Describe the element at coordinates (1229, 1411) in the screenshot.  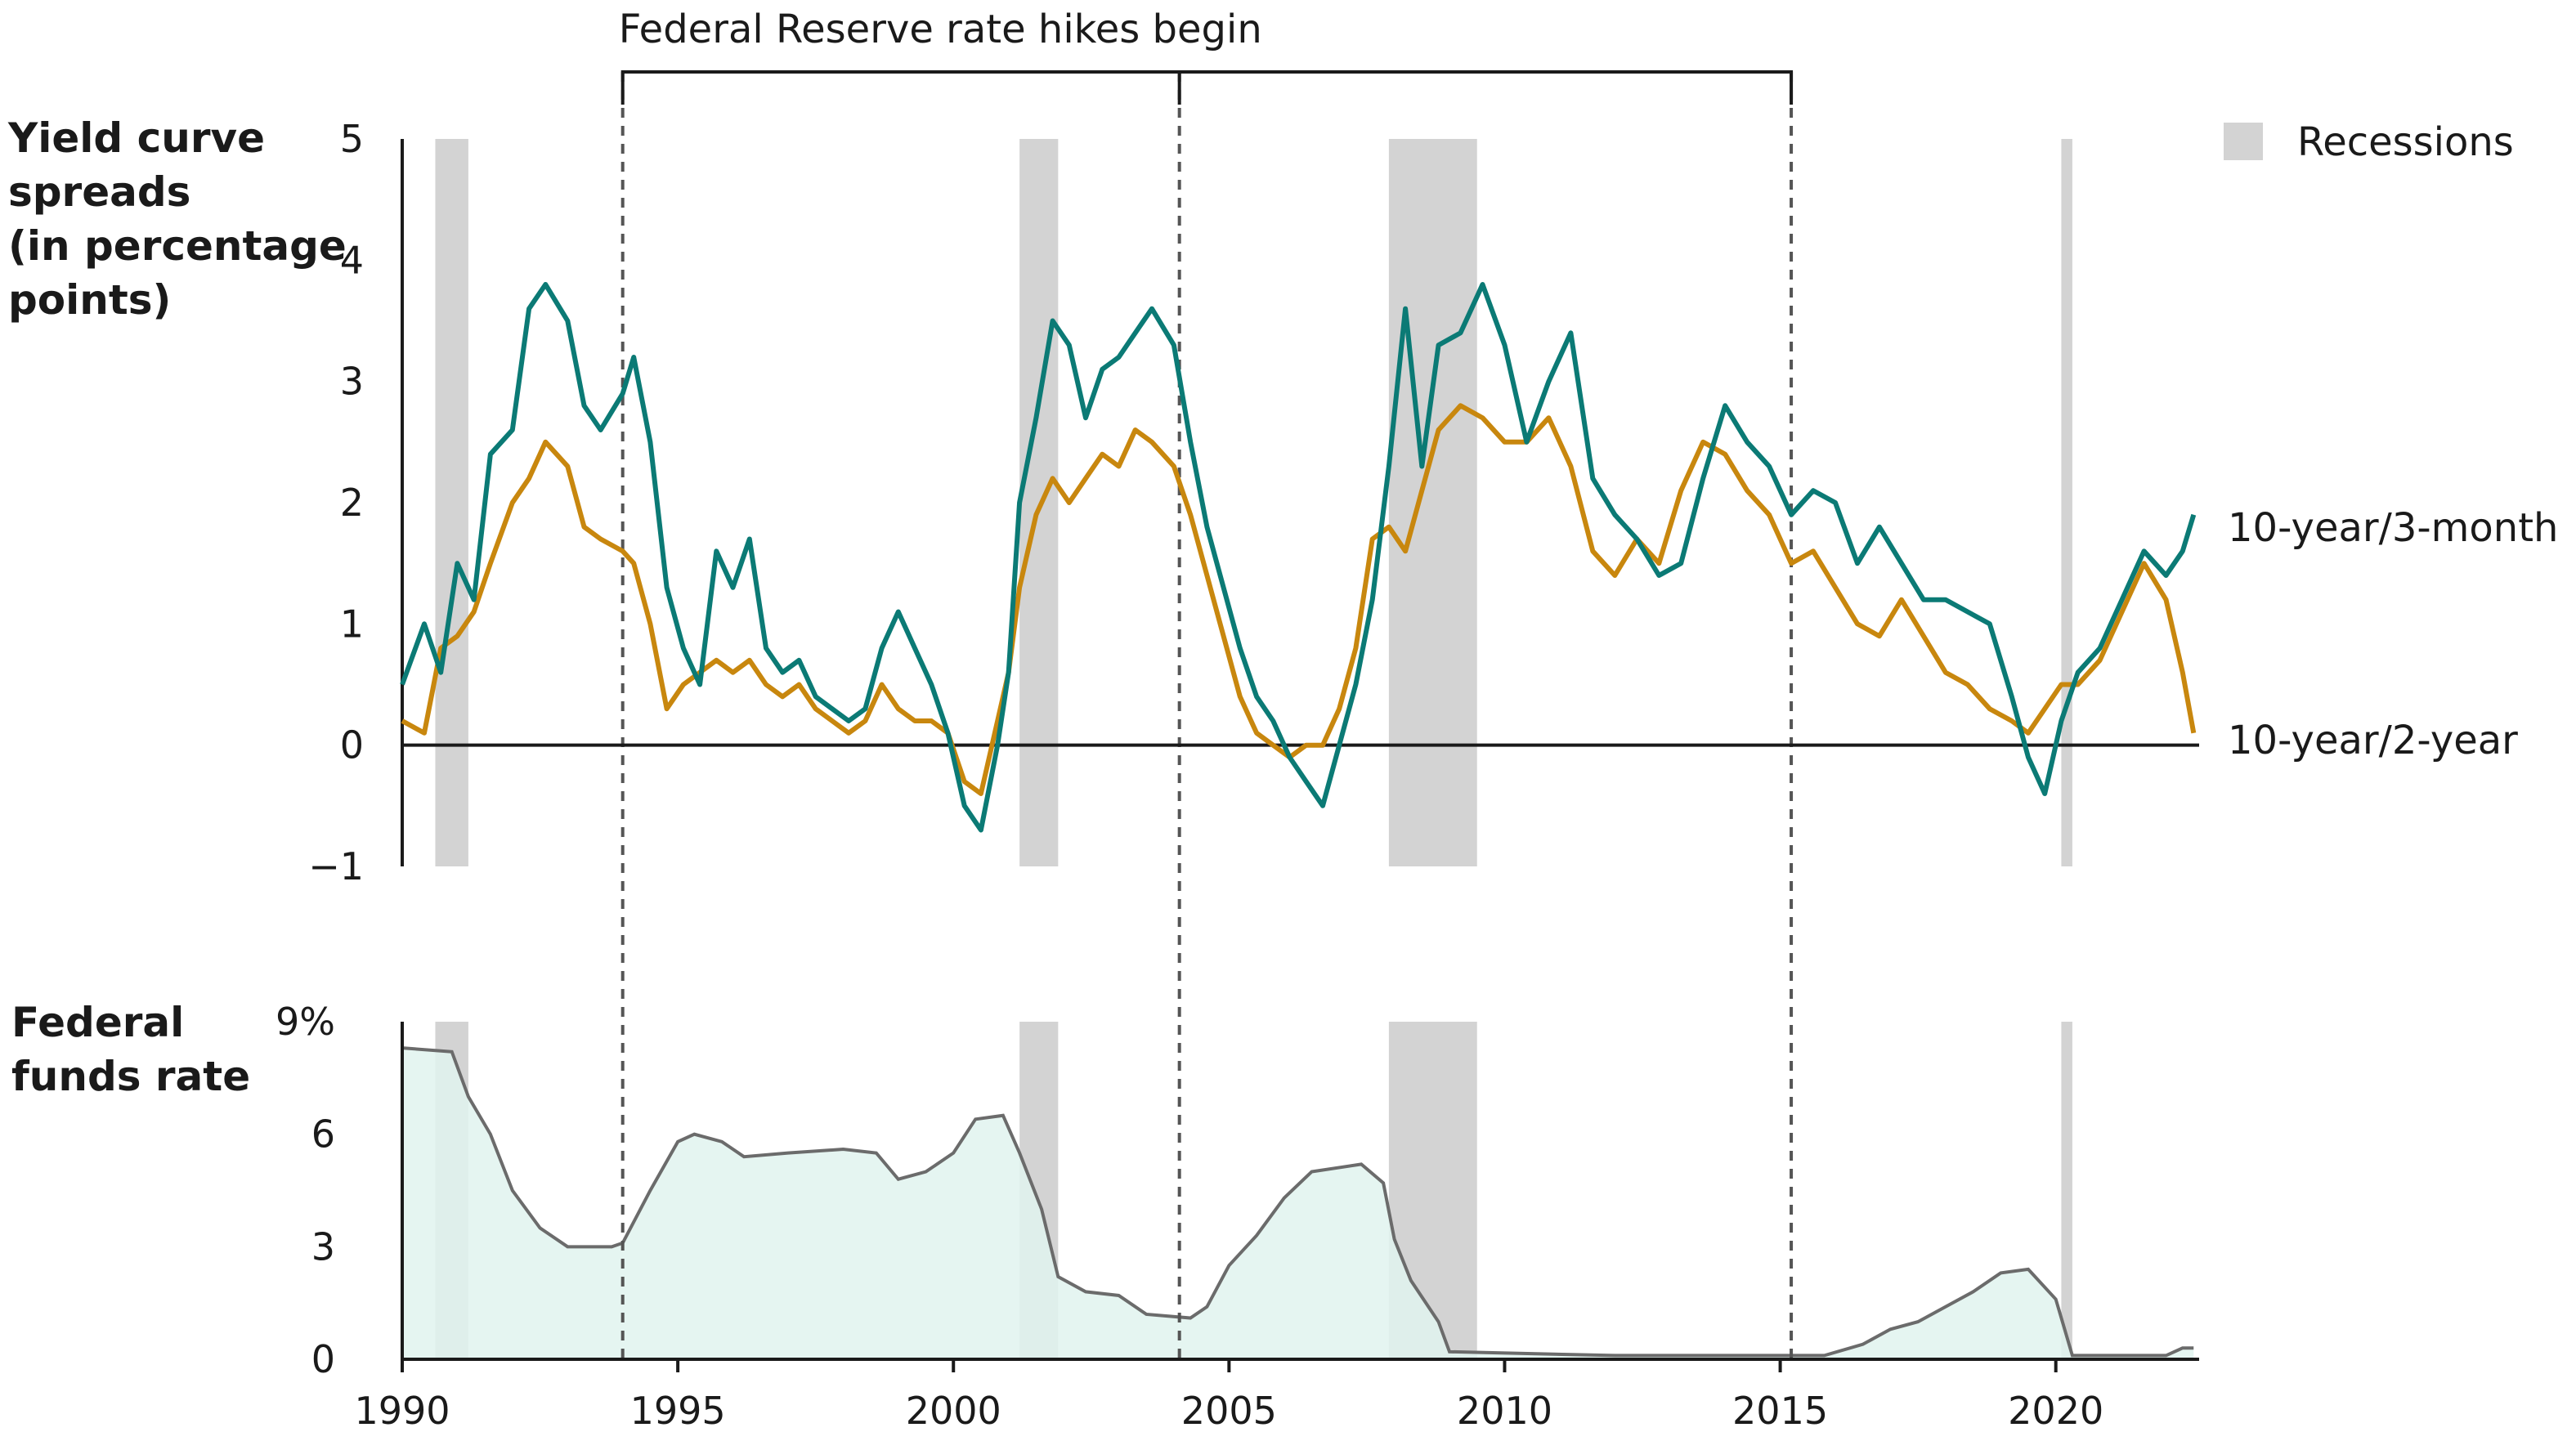
I see `x-tick-label: 2005` at that location.